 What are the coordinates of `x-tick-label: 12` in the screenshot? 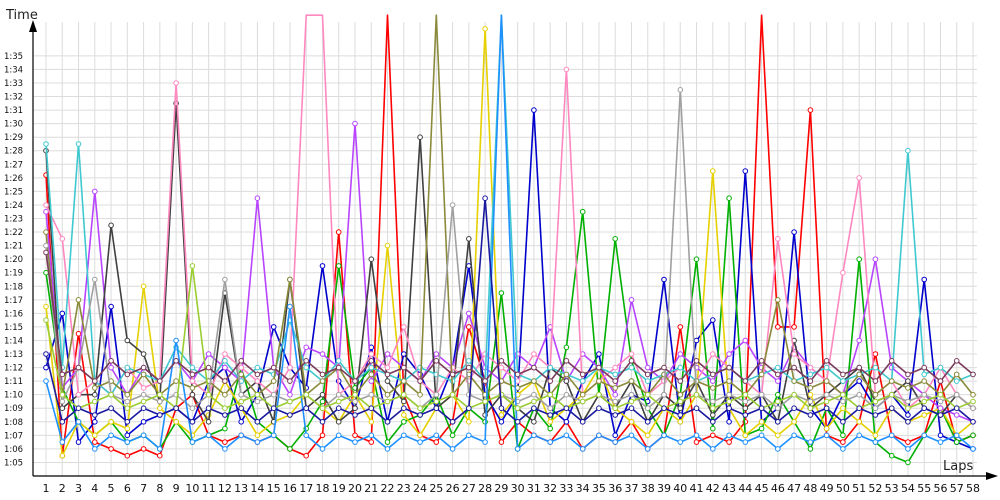 It's located at (225, 488).